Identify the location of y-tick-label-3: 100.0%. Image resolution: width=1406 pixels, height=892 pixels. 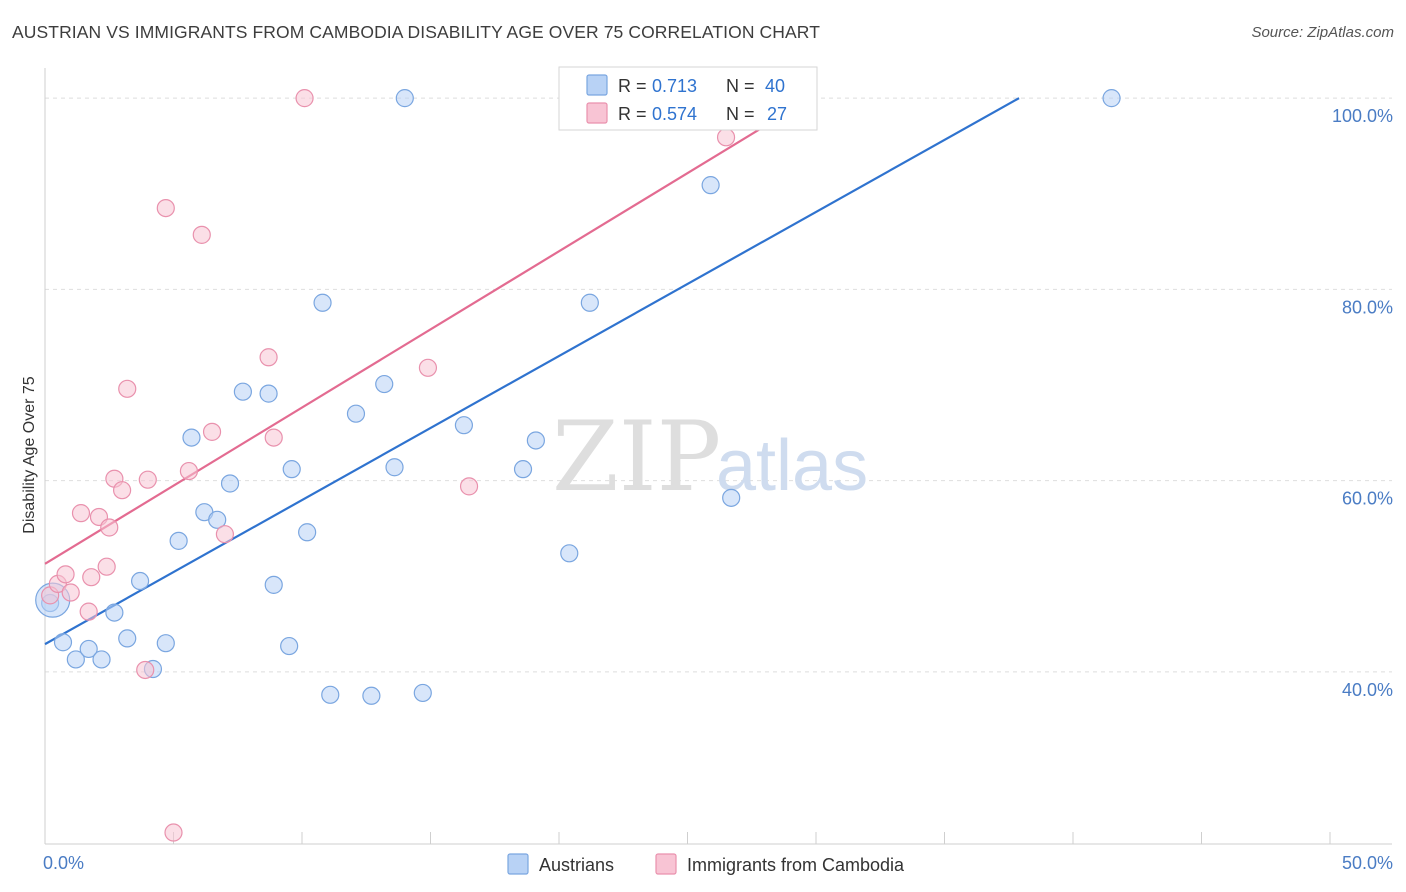
(1362, 116).